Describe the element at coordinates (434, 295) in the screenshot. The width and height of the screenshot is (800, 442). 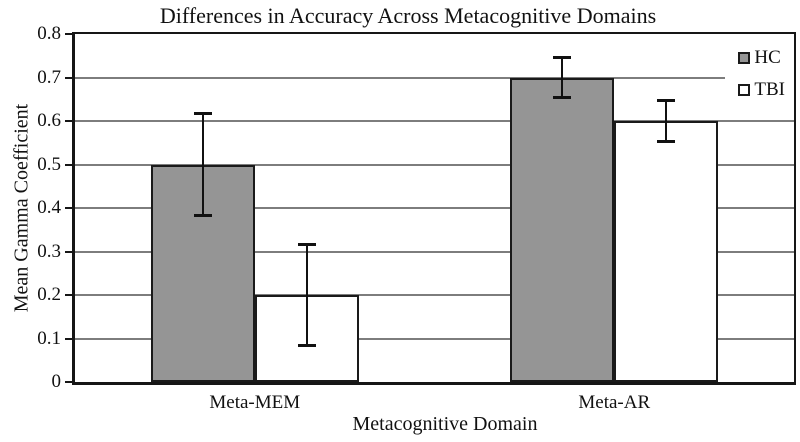
I see `gridline-0.2` at that location.